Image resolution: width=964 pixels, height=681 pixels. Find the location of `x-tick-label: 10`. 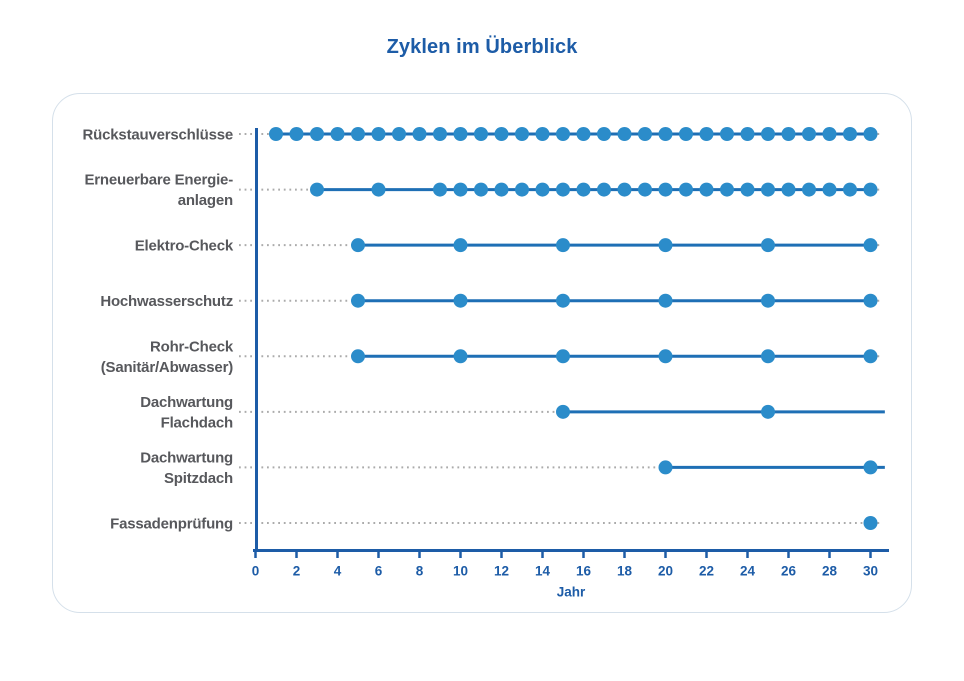

x-tick-label: 10 is located at coordinates (460, 571).